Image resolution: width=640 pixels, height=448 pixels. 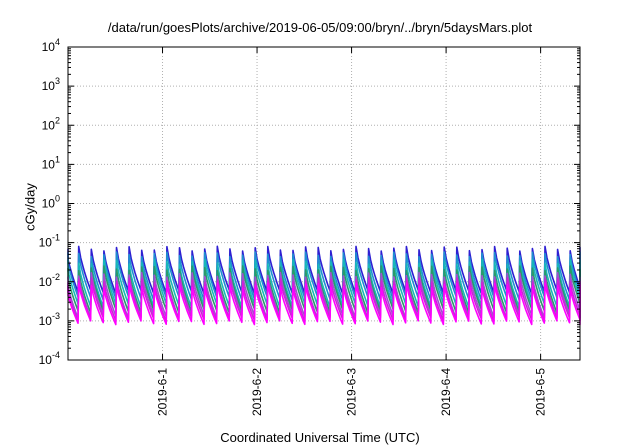 I want to click on y-tick-label: 10⁻¹, so click(x=49, y=241).